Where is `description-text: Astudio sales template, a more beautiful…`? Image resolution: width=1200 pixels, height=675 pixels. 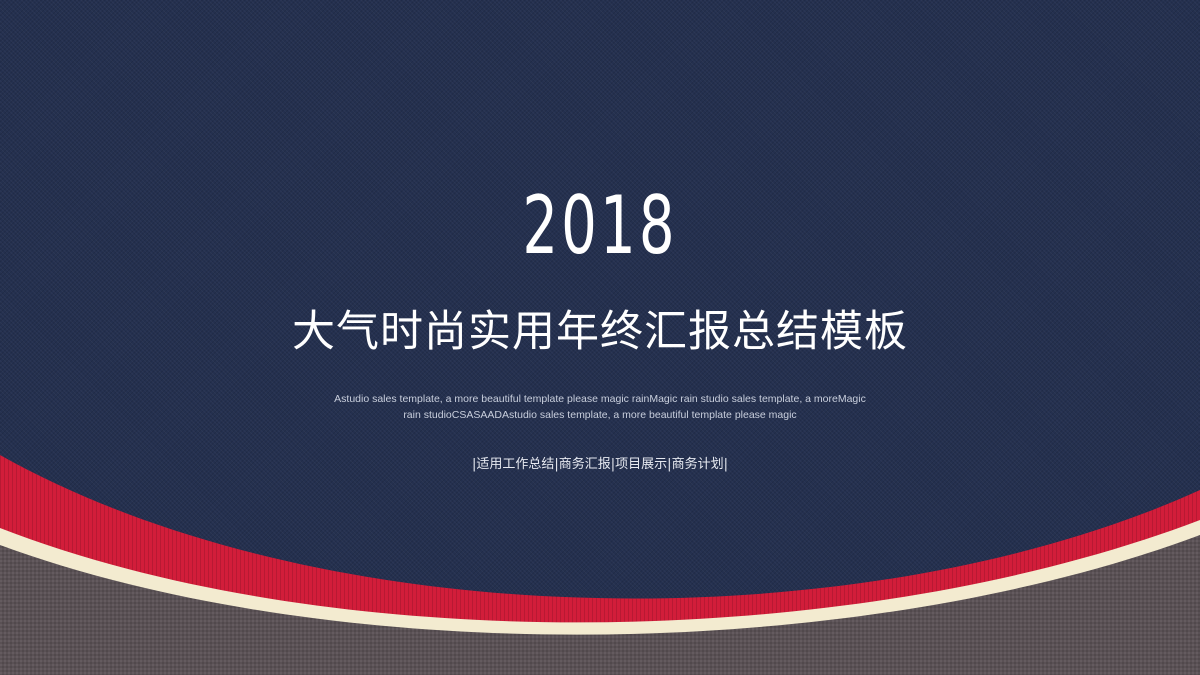 description-text: Astudio sales template, a more beautiful… is located at coordinates (600, 407).